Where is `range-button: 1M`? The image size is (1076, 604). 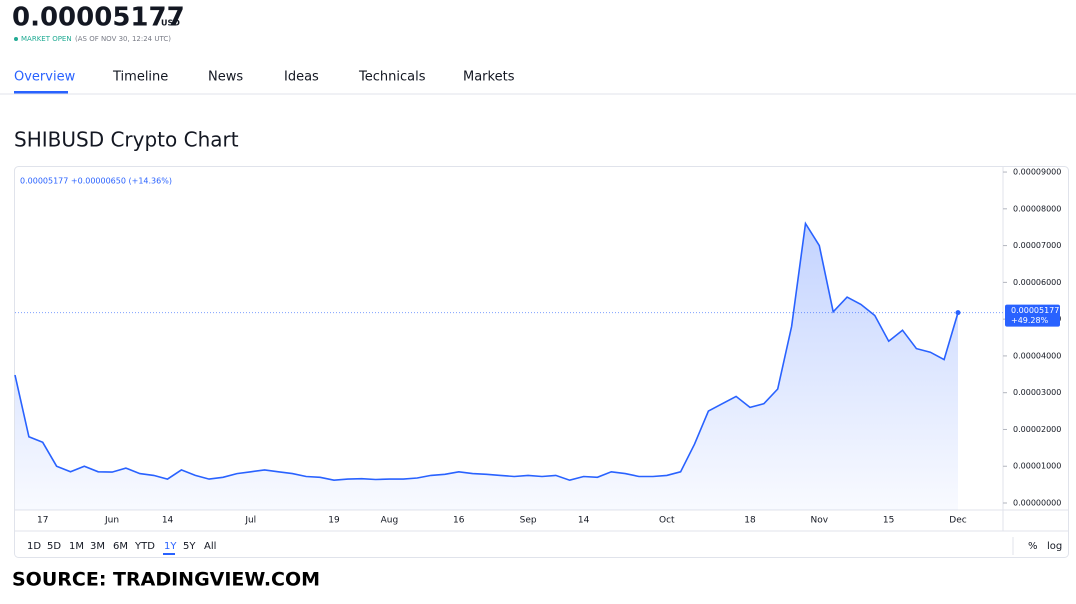
range-button: 1M is located at coordinates (76, 546).